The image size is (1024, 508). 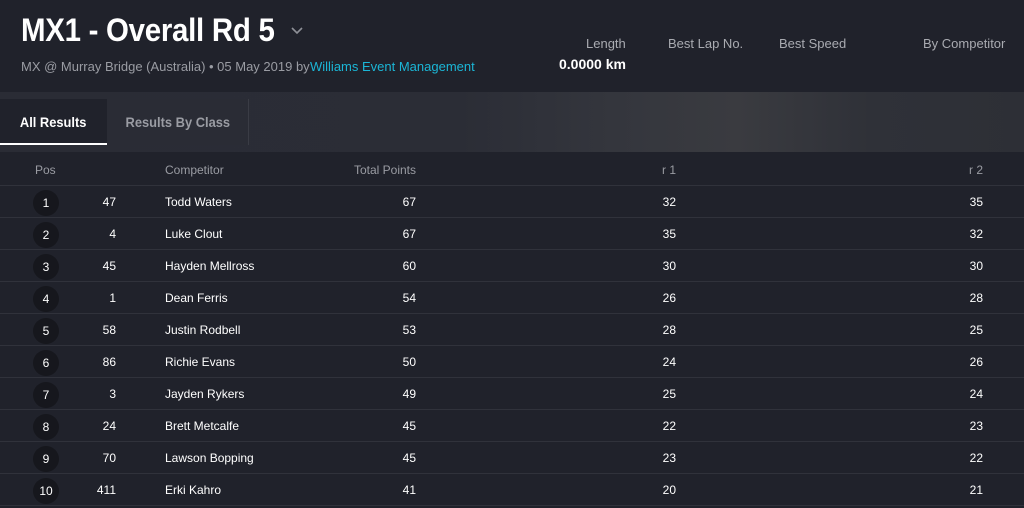 I want to click on stat-by-competitor-label: By Competitor, so click(x=964, y=43).